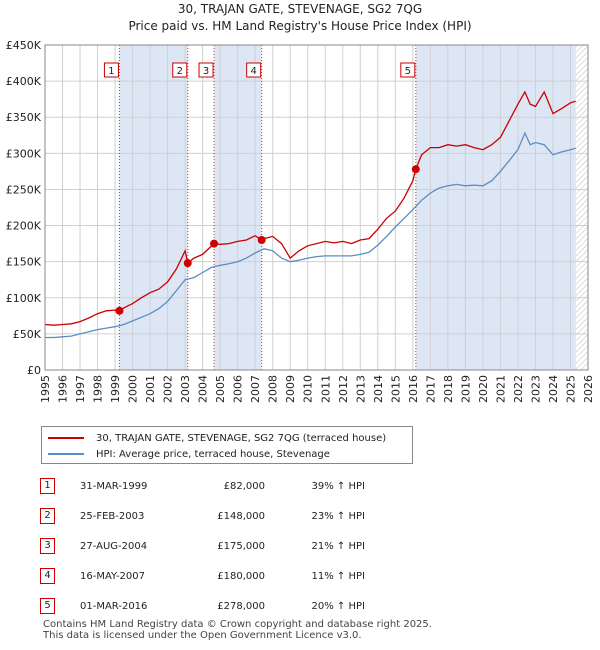  What do you see at coordinates (47, 486) in the screenshot?
I see `sale-number: 1` at bounding box center [47, 486].